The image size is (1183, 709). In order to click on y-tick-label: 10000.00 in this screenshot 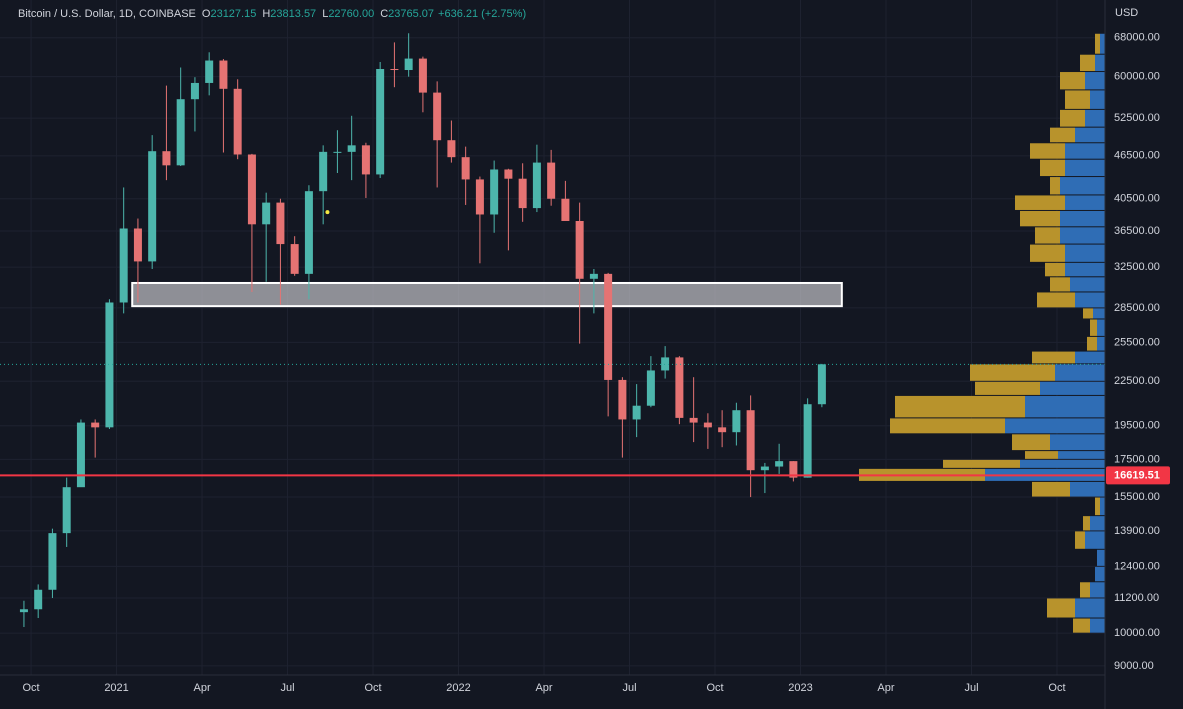, I will do `click(1137, 633)`.